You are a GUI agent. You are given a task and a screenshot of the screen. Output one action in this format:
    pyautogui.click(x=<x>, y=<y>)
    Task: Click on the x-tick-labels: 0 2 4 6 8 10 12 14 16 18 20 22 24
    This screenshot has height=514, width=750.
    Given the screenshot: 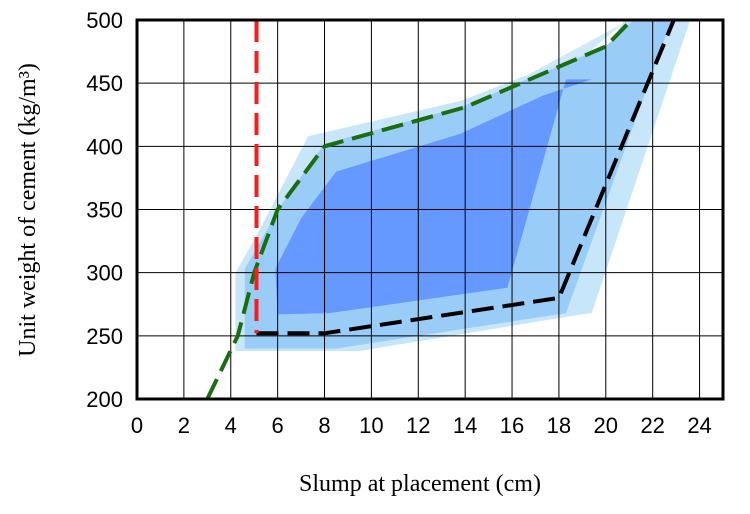 What is the action you would take?
    pyautogui.click(x=421, y=425)
    